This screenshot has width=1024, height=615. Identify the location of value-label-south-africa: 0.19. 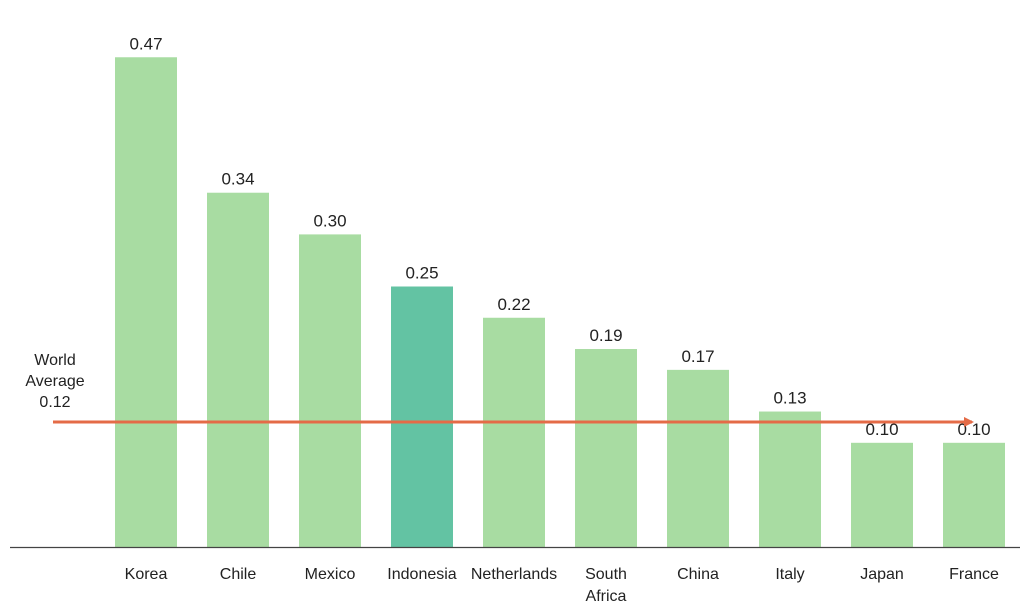
(605, 335).